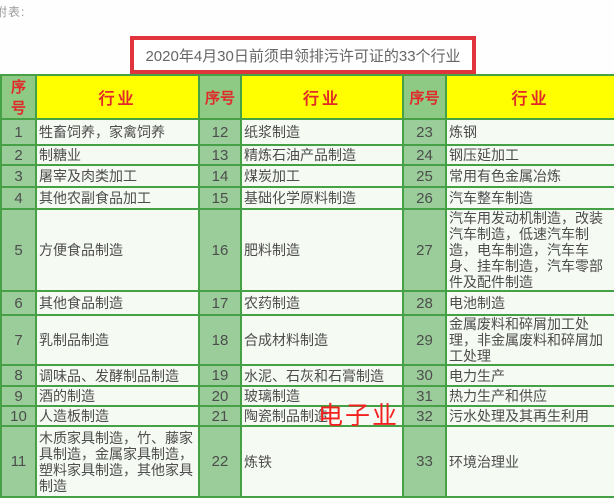  I want to click on seq-cell: 13, so click(220, 155).